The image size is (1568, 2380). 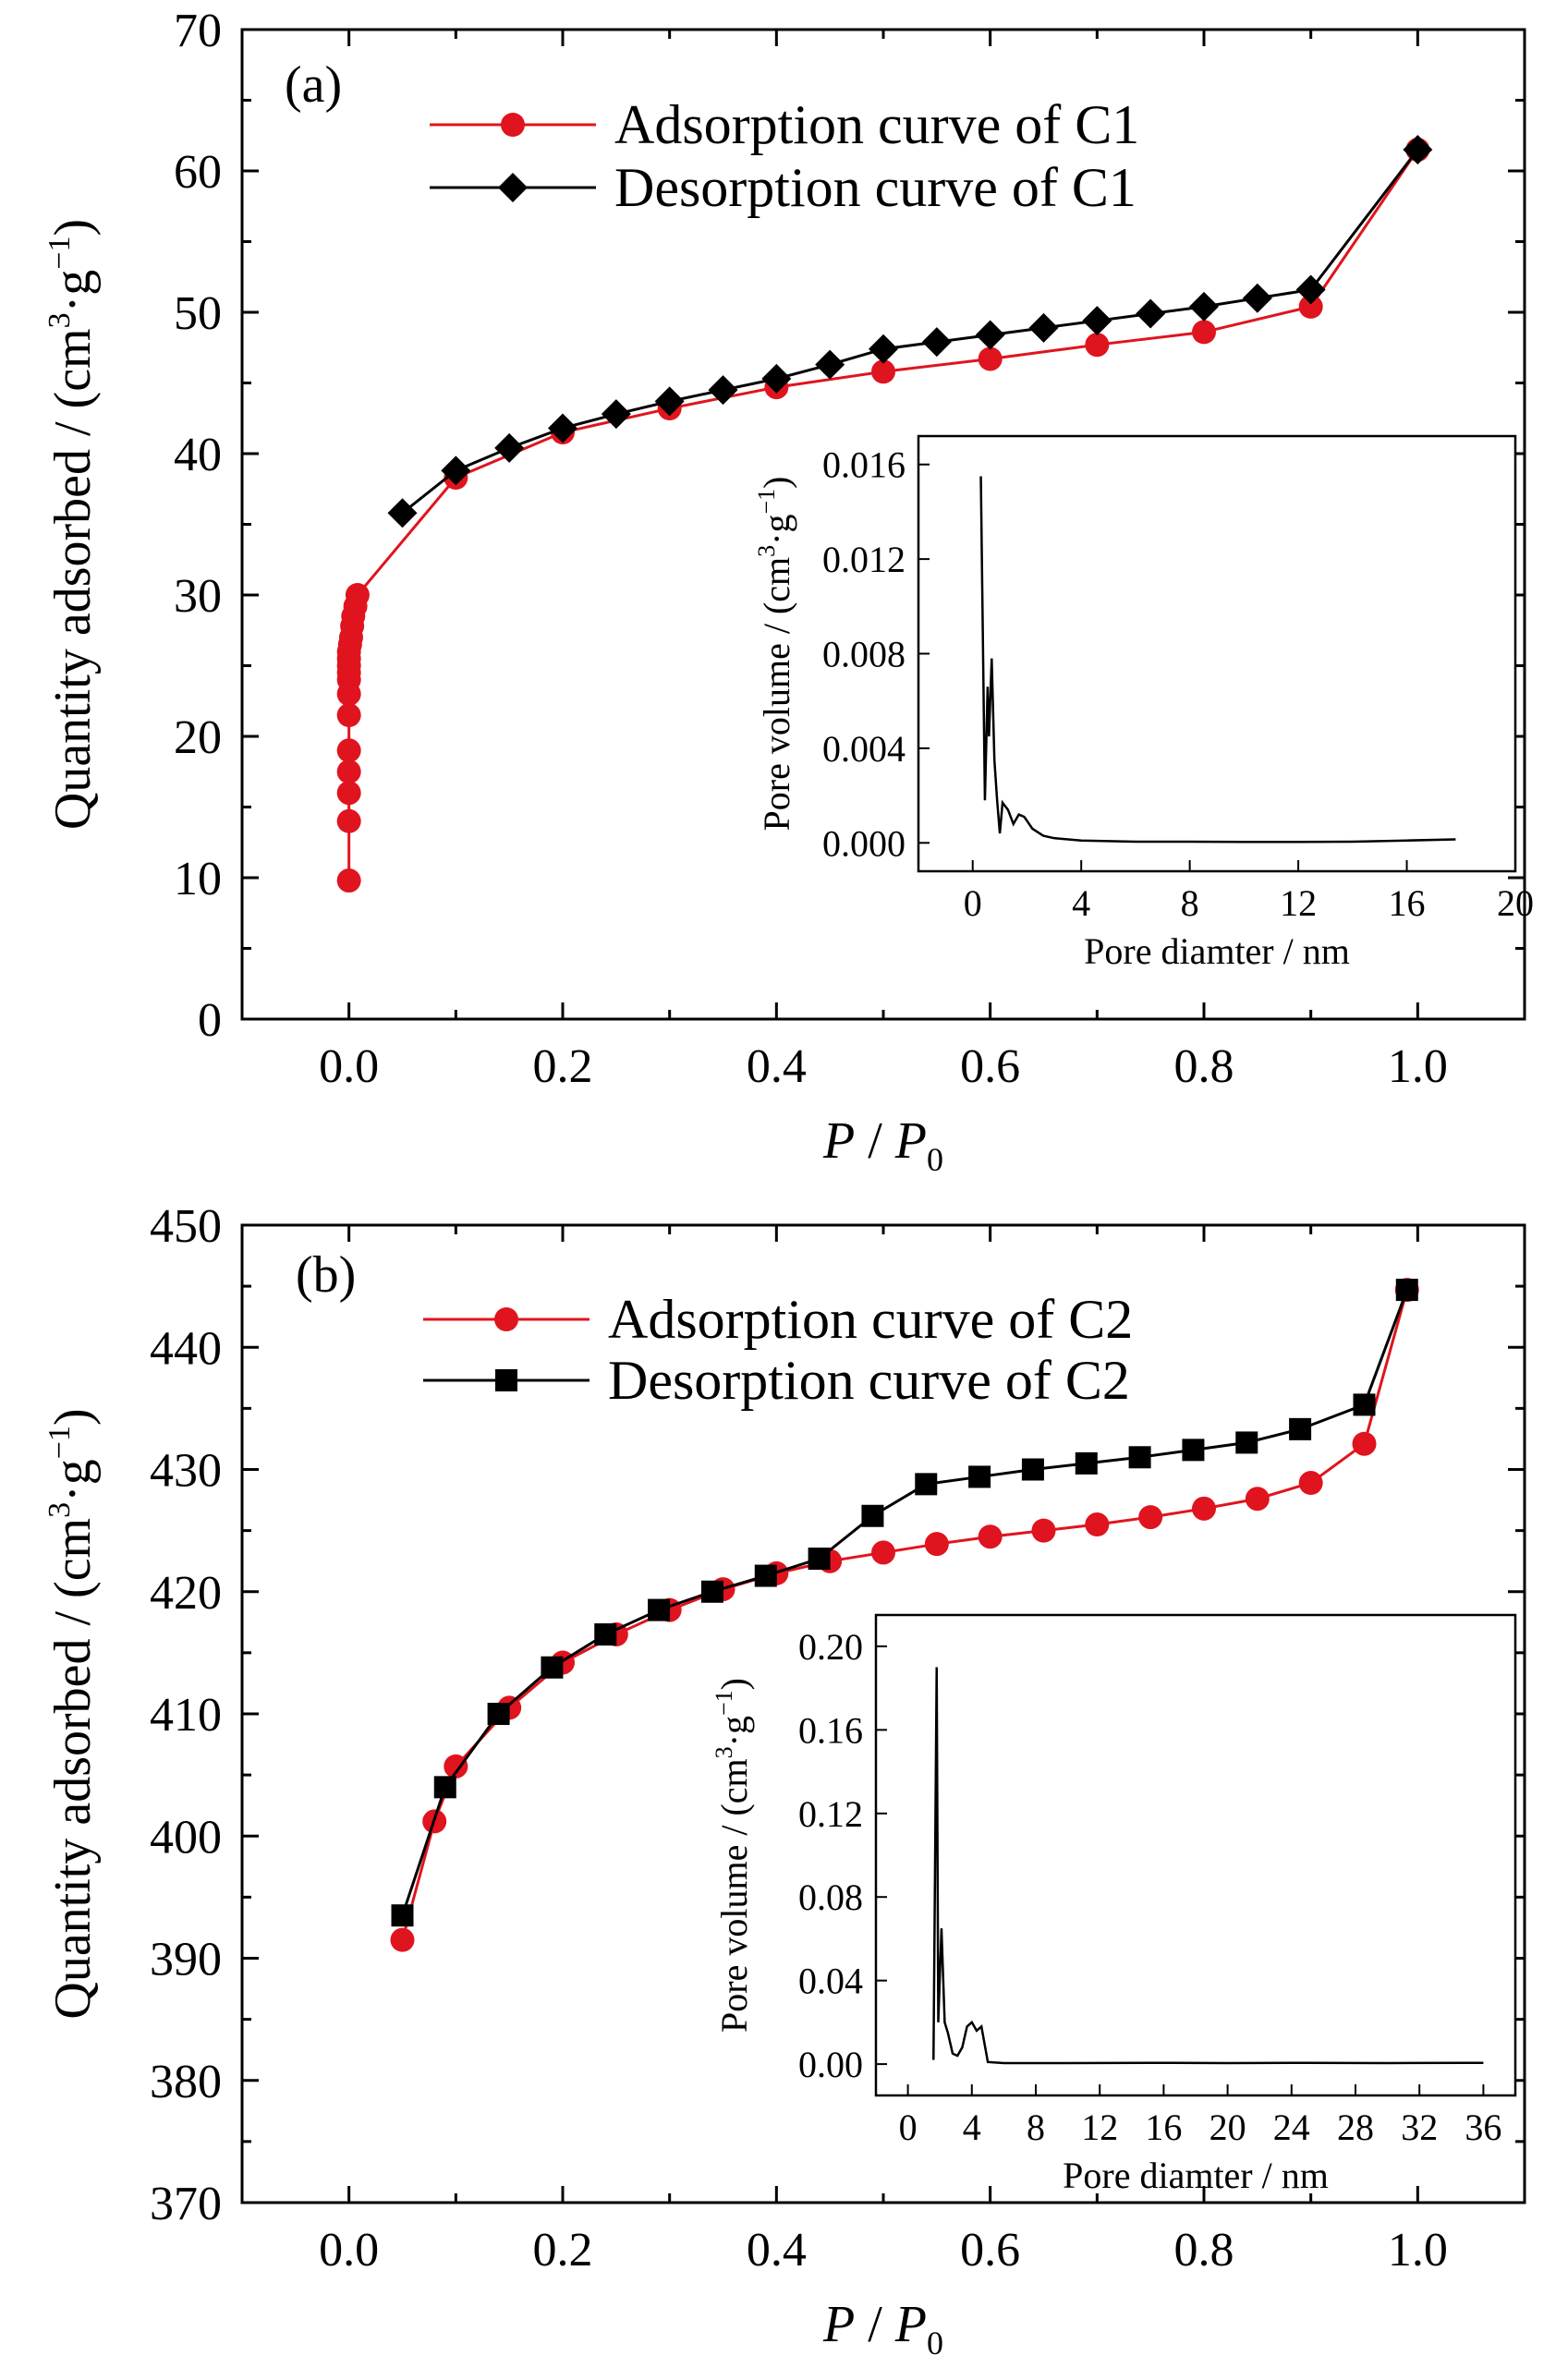 What do you see at coordinates (830, 1814) in the screenshot?
I see `inset-y-tick-label: 0.12` at bounding box center [830, 1814].